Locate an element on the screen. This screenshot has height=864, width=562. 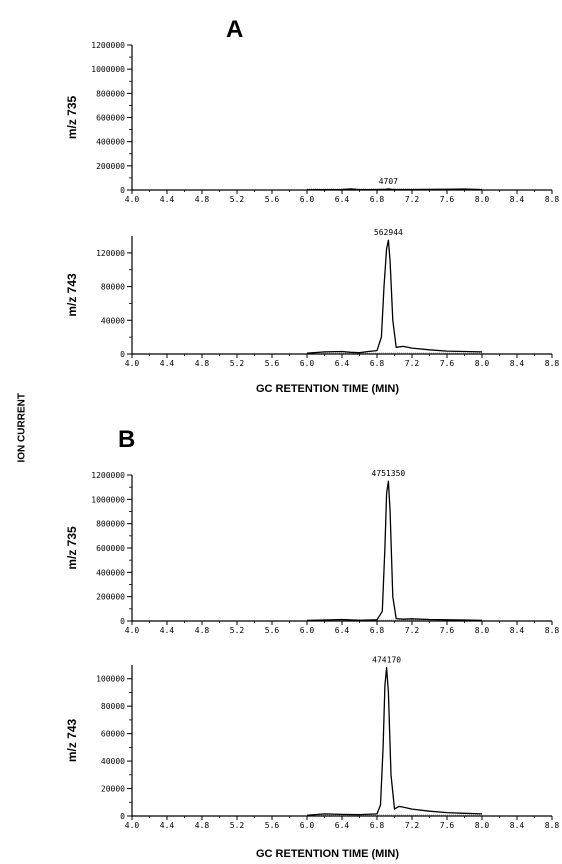
plot-1-y-axis-title: m/z 735 is located at coordinates (72, 117).